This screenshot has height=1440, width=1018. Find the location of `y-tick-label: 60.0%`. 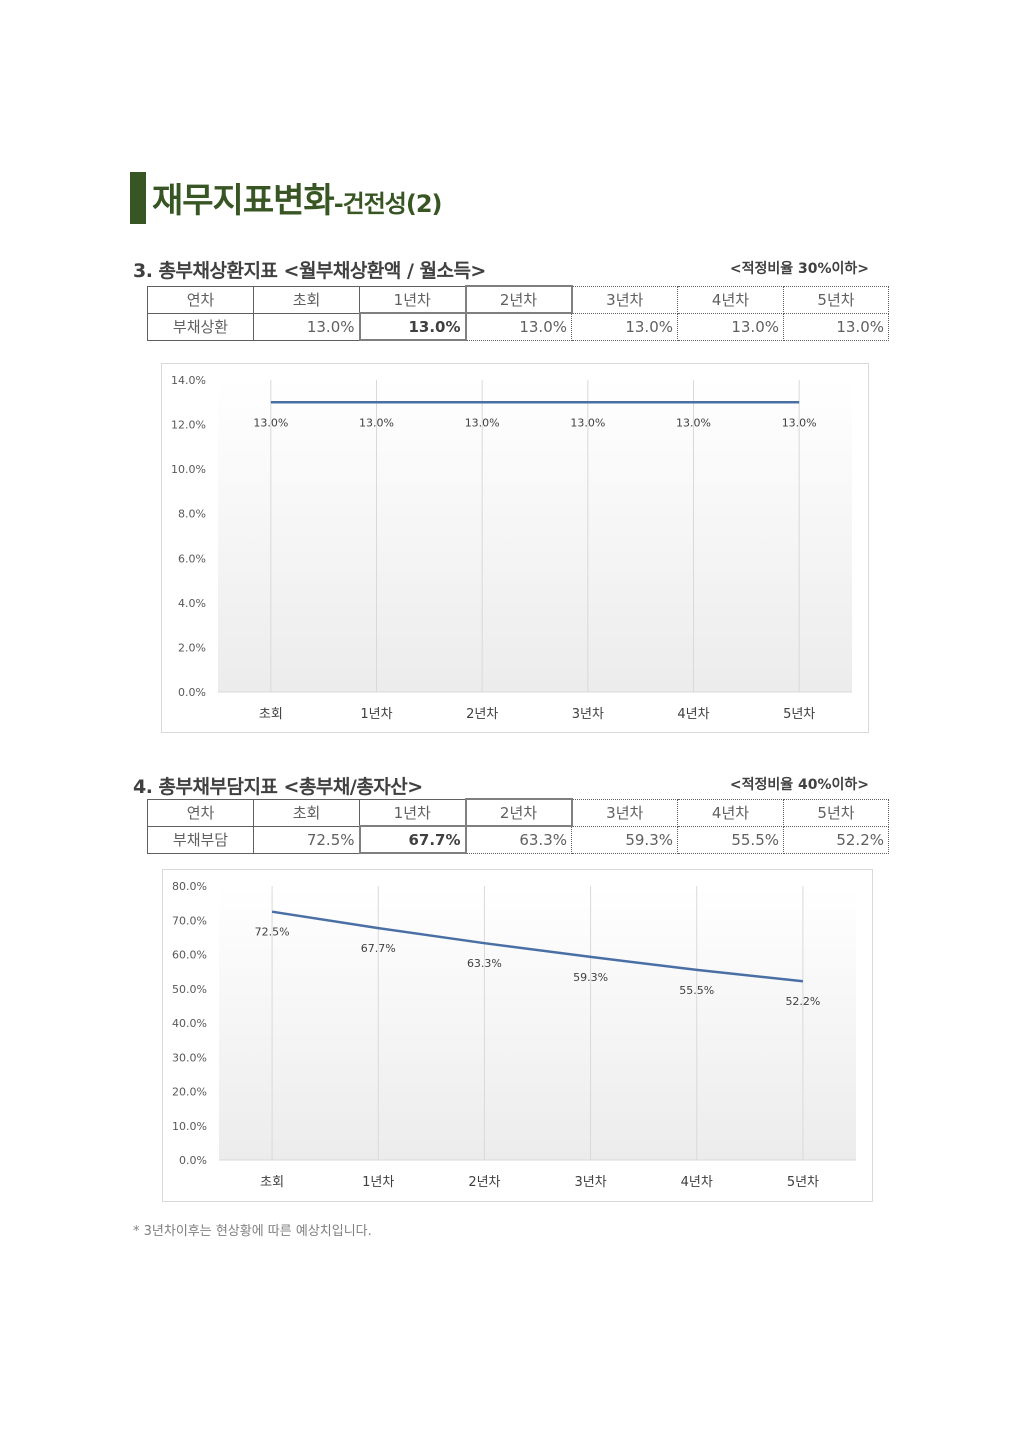

y-tick-label: 60.0% is located at coordinates (189, 955).